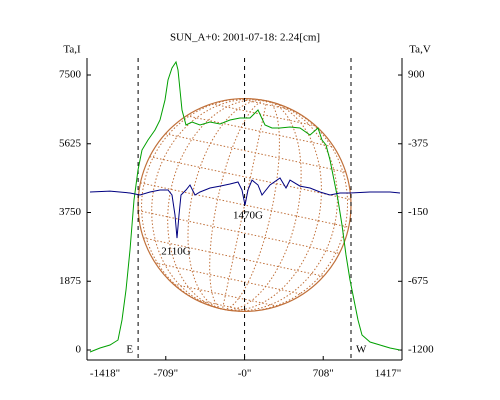  Describe the element at coordinates (418, 143) in the screenshot. I see `y2-tick-label: -375` at that location.